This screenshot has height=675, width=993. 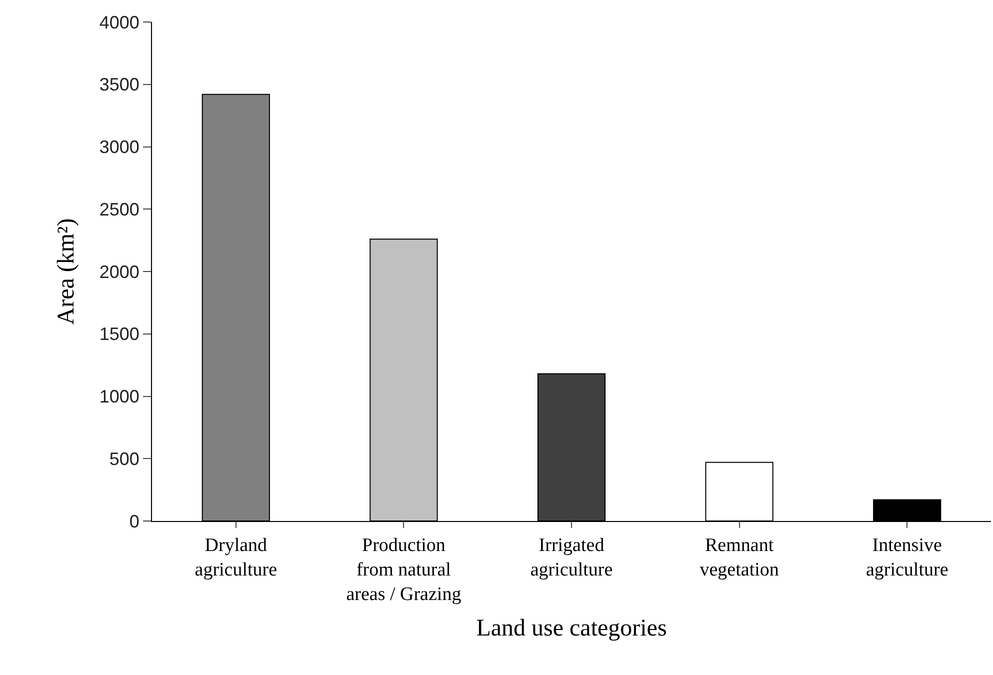 I want to click on y-tick-label: 3000, so click(x=119, y=147).